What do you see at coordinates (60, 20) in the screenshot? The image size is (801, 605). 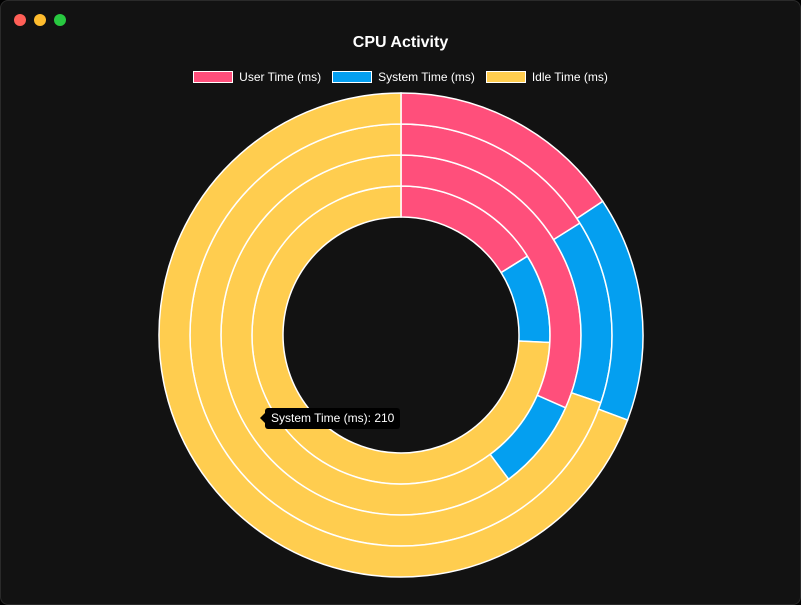 I see `maximize-window-button` at bounding box center [60, 20].